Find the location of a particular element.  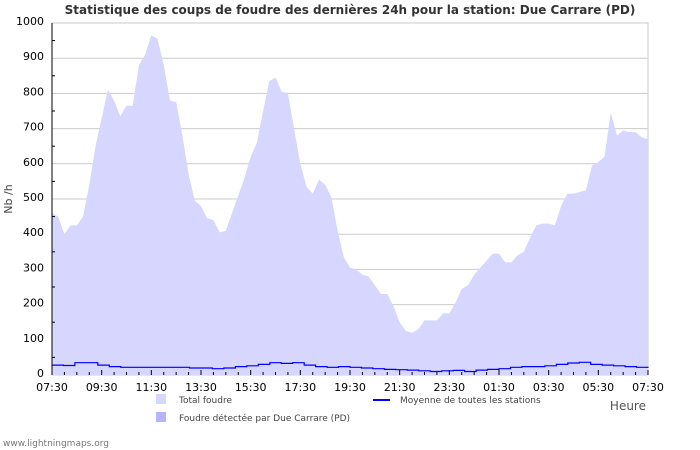

legend-station: Foudre détectée par Due Carrare (PD) is located at coordinates (264, 418).